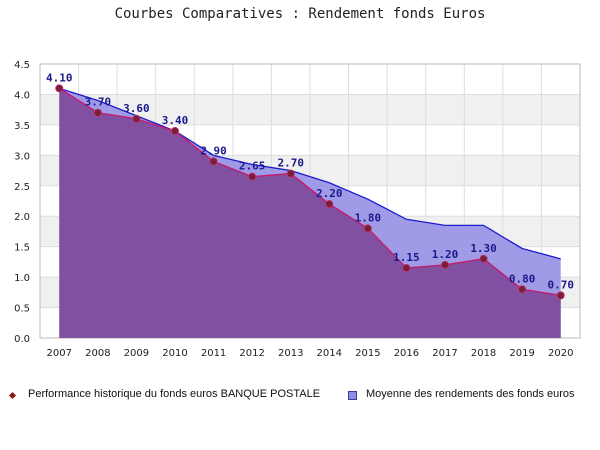 Image resolution: width=600 pixels, height=450 pixels. Describe the element at coordinates (22, 187) in the screenshot. I see `y-tick-label: 2.5` at that location.